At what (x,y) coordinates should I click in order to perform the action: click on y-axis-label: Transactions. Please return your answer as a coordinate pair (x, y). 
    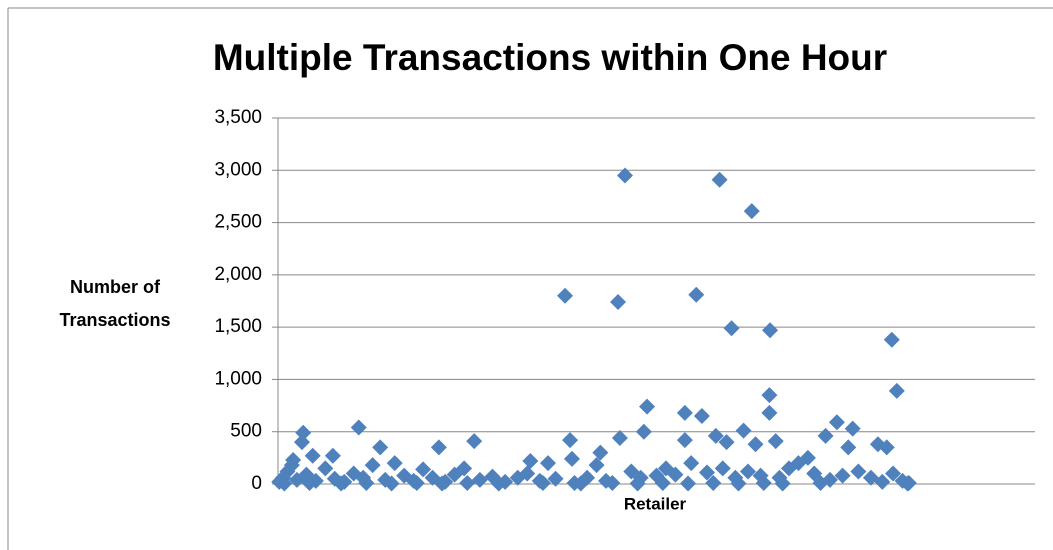
    Looking at the image, I should click on (114, 320).